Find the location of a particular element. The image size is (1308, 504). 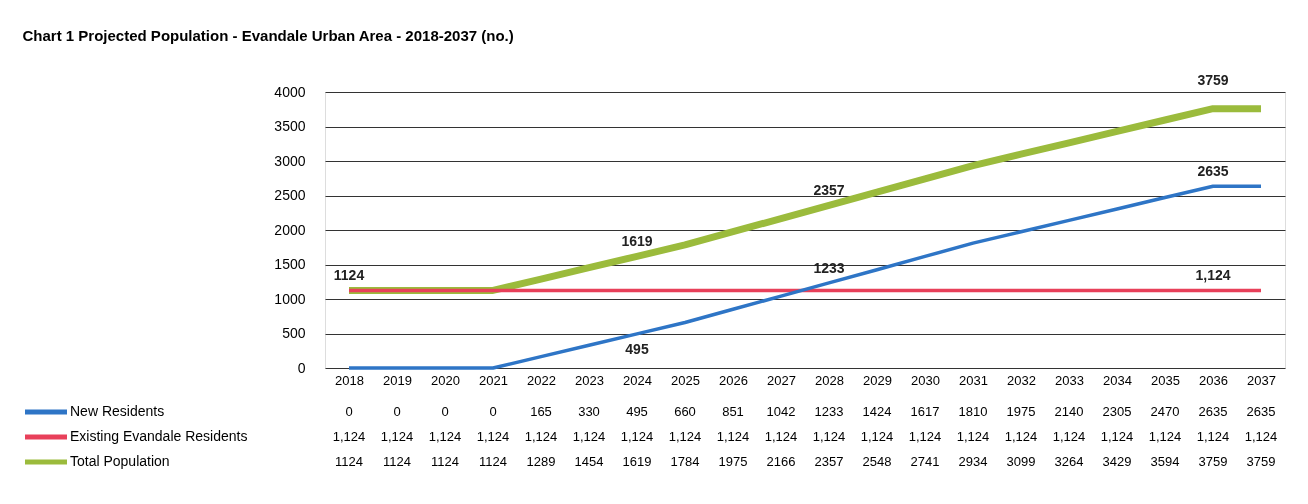

x-tick-label: 2032 is located at coordinates (1021, 380).